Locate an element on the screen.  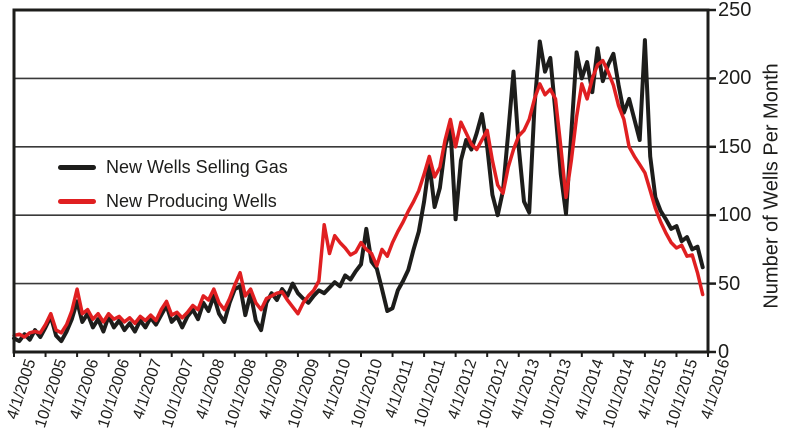
legend-item-producing-wells: New Producing Wells is located at coordinates (173, 201).